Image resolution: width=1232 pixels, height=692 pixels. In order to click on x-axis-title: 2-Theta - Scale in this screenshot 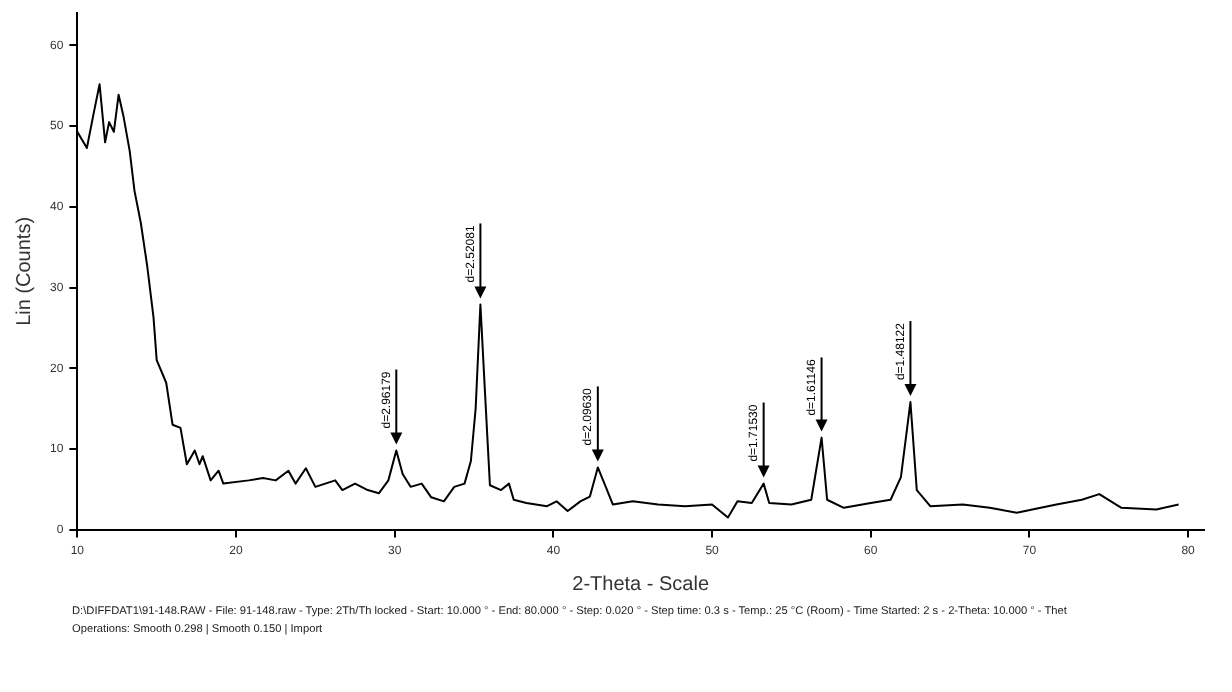, I will do `click(641, 584)`.